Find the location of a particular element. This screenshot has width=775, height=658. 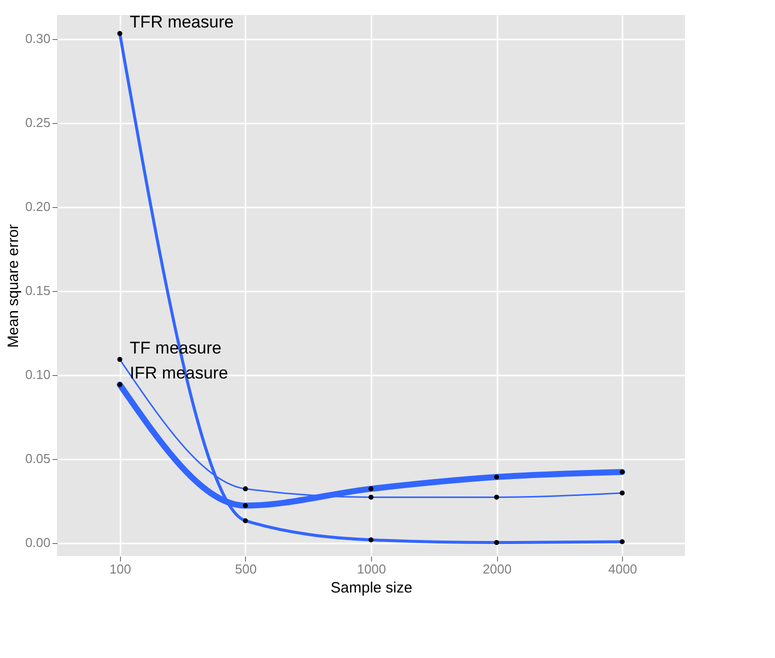

y-tick-label: 0.25 is located at coordinates (37, 122).